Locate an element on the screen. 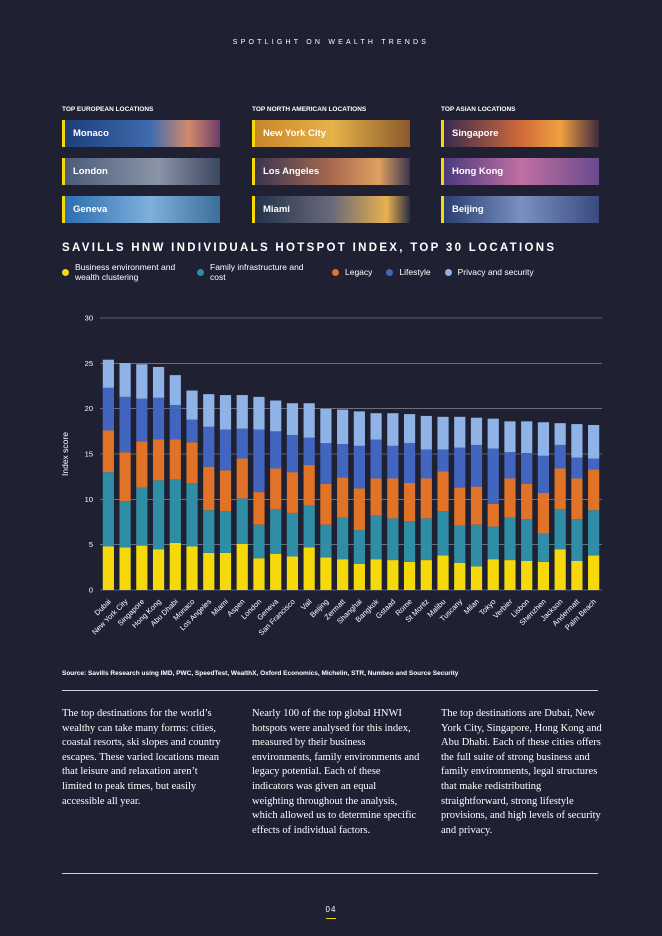  y-tick-label: 0 is located at coordinates (91, 590).